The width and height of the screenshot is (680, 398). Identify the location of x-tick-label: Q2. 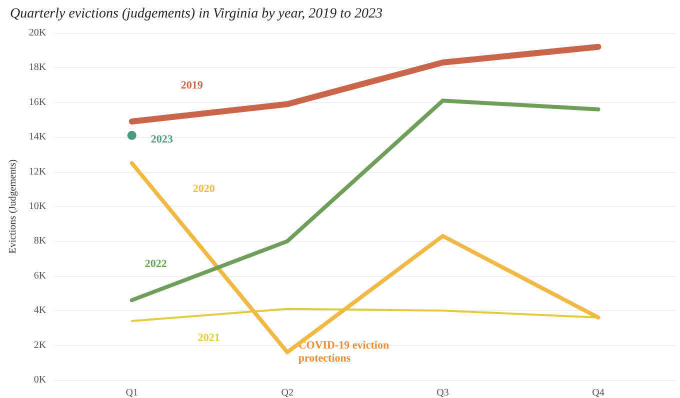
(287, 393).